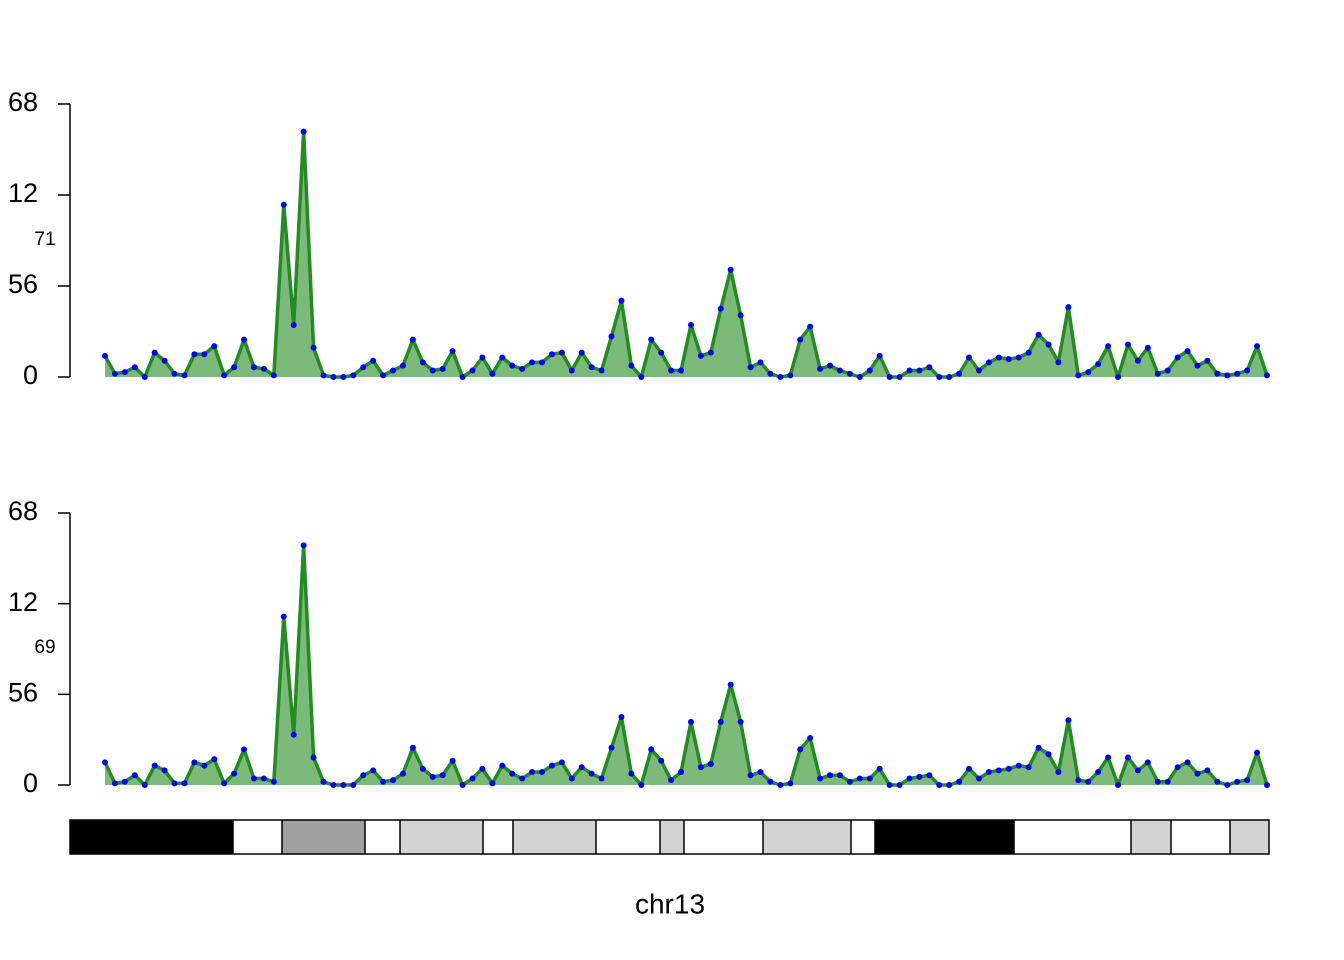 Image resolution: width=1344 pixels, height=960 pixels. I want to click on y-tick-label: 56, so click(23, 284).